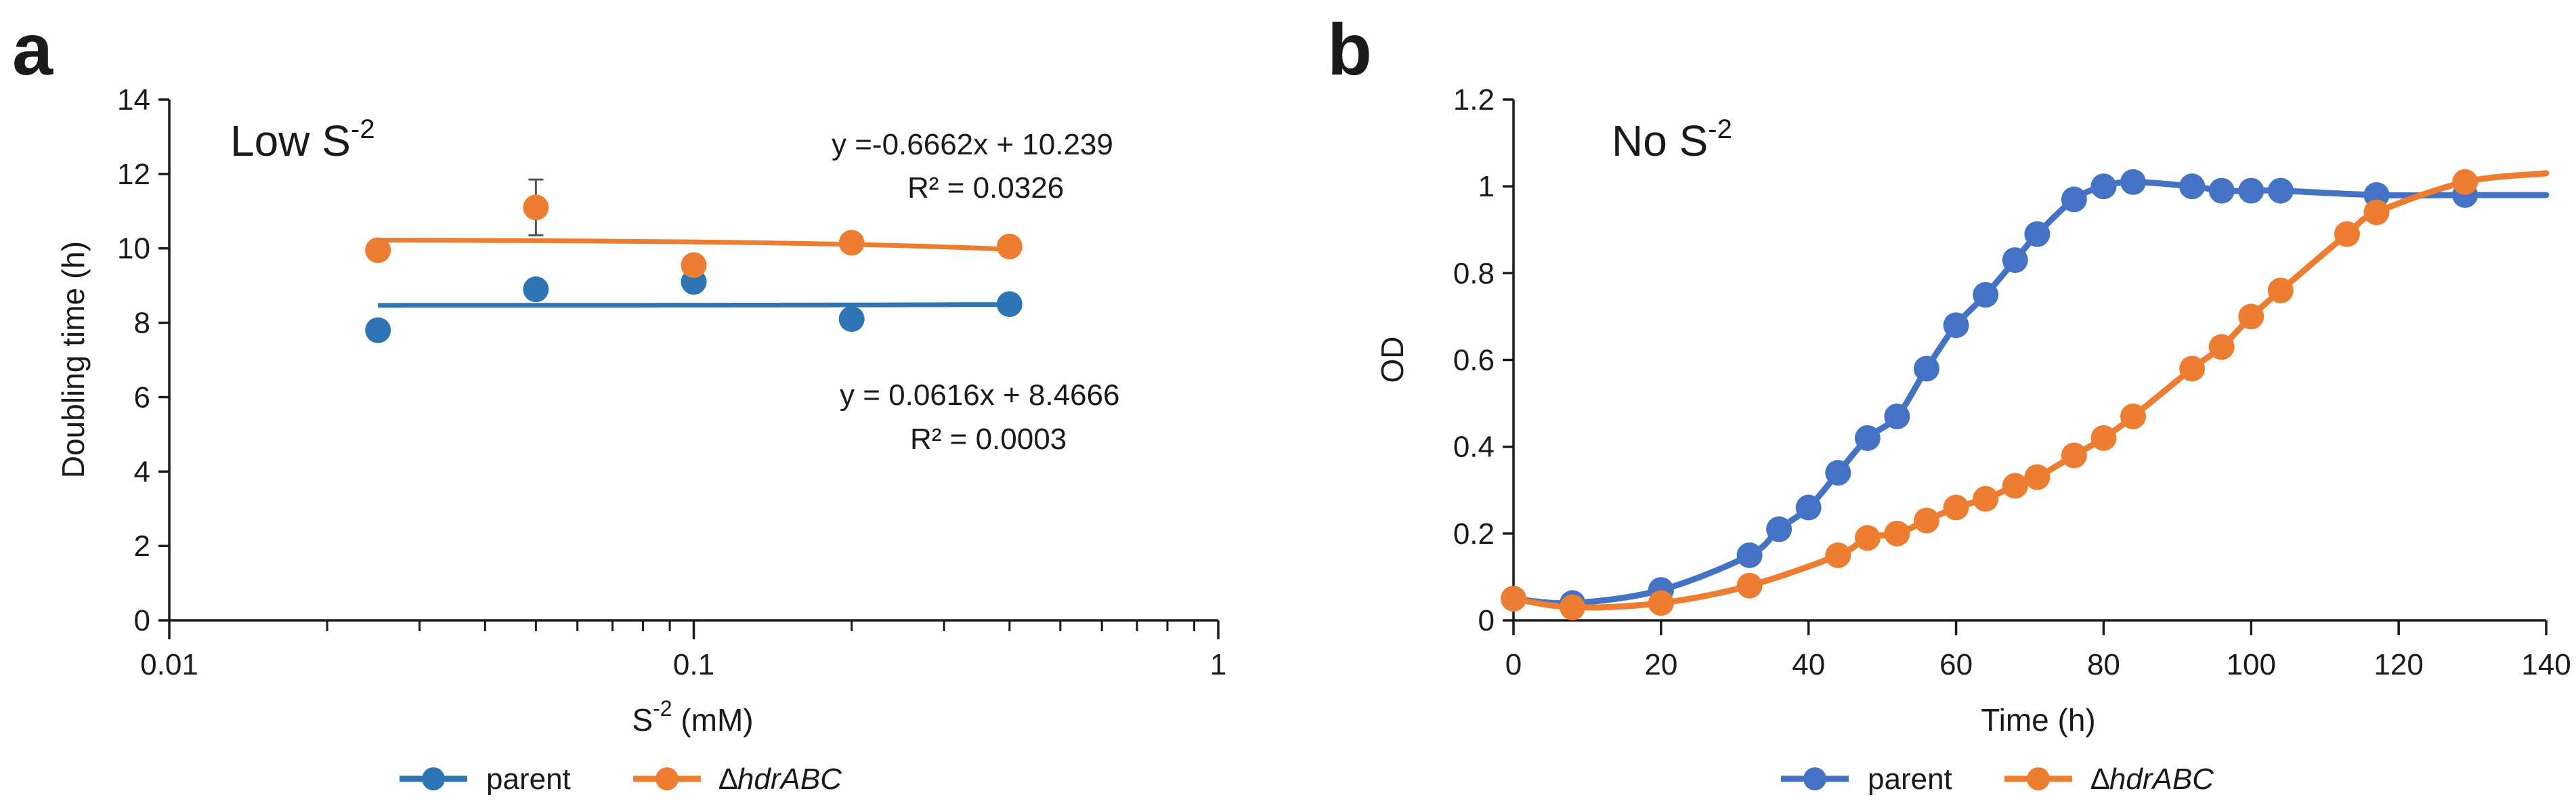 This screenshot has height=810, width=2576. What do you see at coordinates (780, 779) in the screenshot?
I see `legend-hdrabc-label: ∆hdrABC` at bounding box center [780, 779].